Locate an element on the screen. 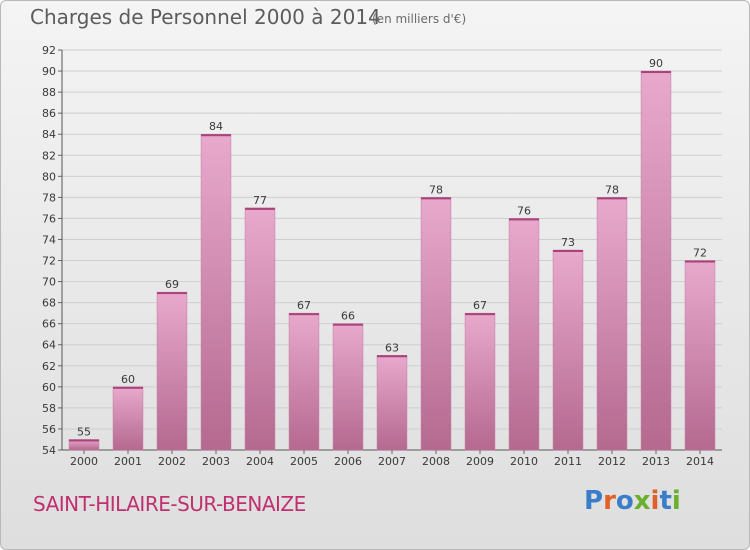 The height and width of the screenshot is (550, 750). y-tick-label: 64 is located at coordinates (49, 345).